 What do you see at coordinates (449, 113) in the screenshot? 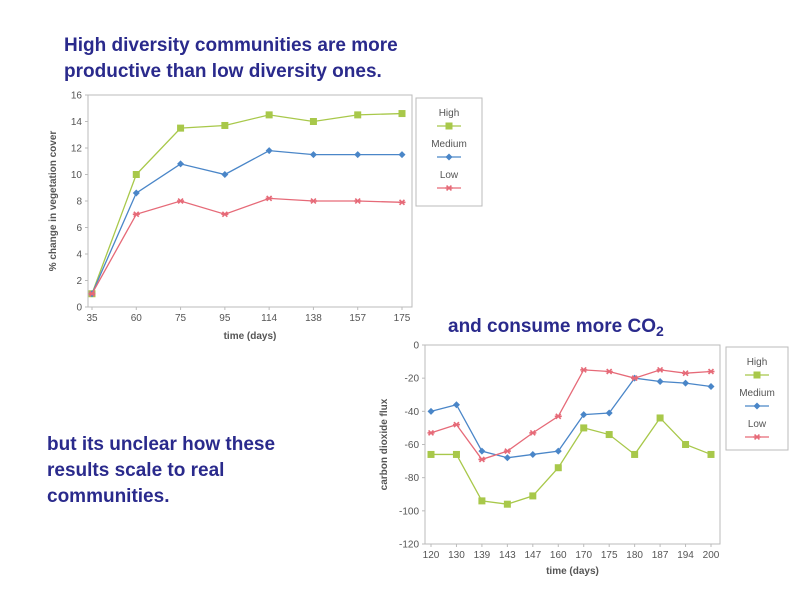
I see `chart-1-legend-label-high: High` at bounding box center [449, 113].